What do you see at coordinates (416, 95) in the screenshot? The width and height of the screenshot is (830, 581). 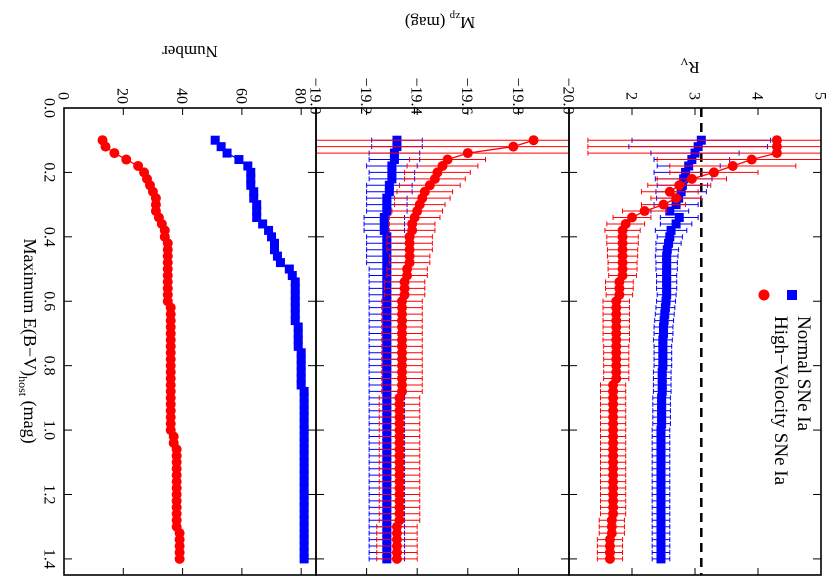 I see `mzp-tick-label: −19.4` at bounding box center [416, 95].